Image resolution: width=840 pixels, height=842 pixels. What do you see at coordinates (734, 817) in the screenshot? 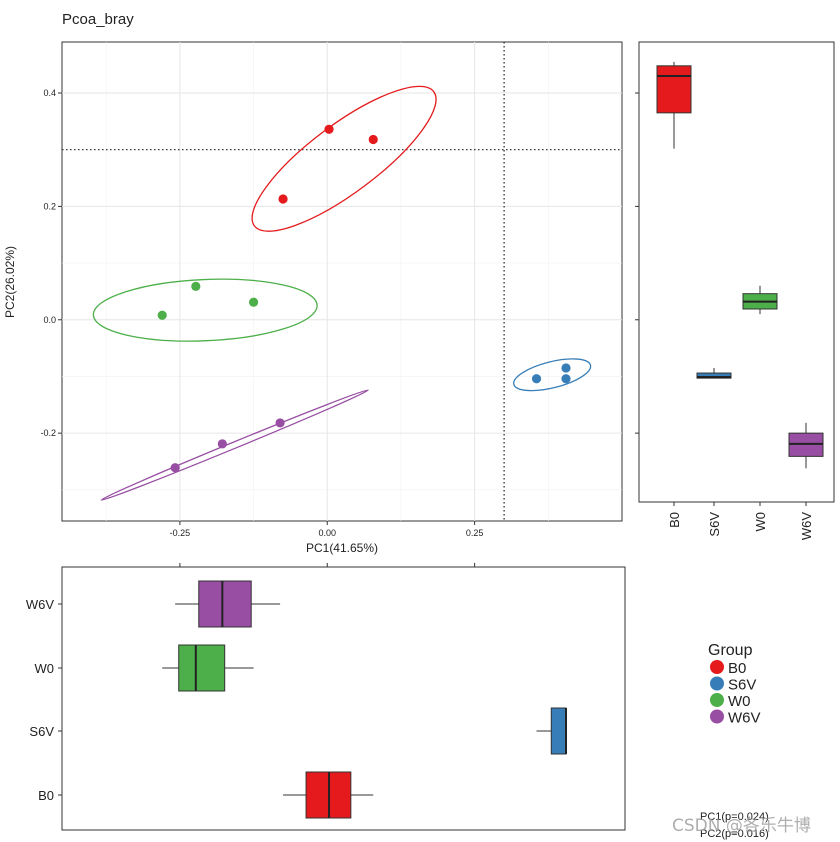
I see `pc1-pvalue: PC1(p=0.024)` at bounding box center [734, 817].